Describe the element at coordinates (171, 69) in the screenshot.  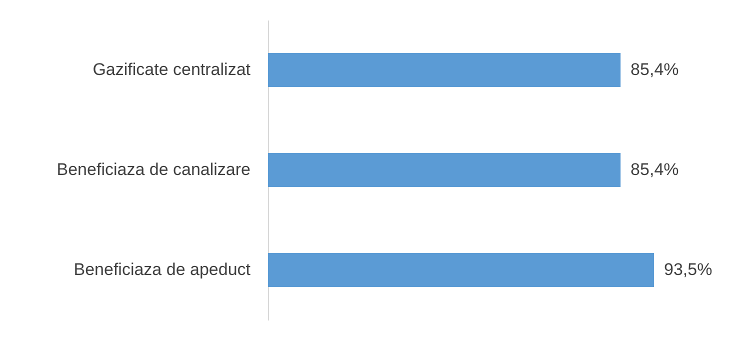
I see `y-tick-label: Gazificate centralizat` at that location.